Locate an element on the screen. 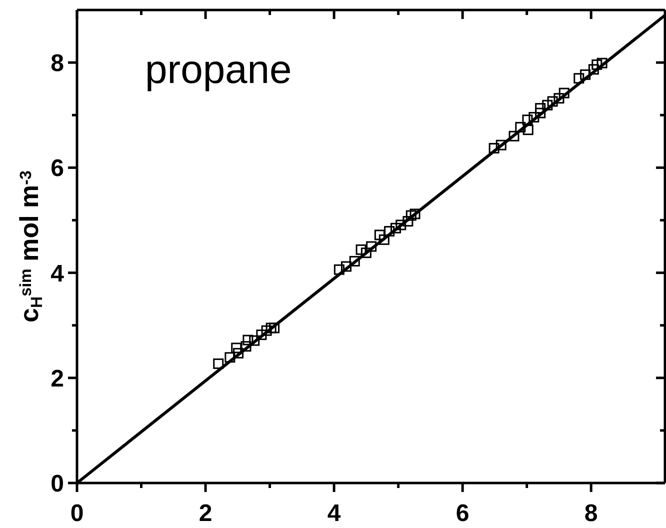  y-tick-label: 0 is located at coordinates (57, 484).